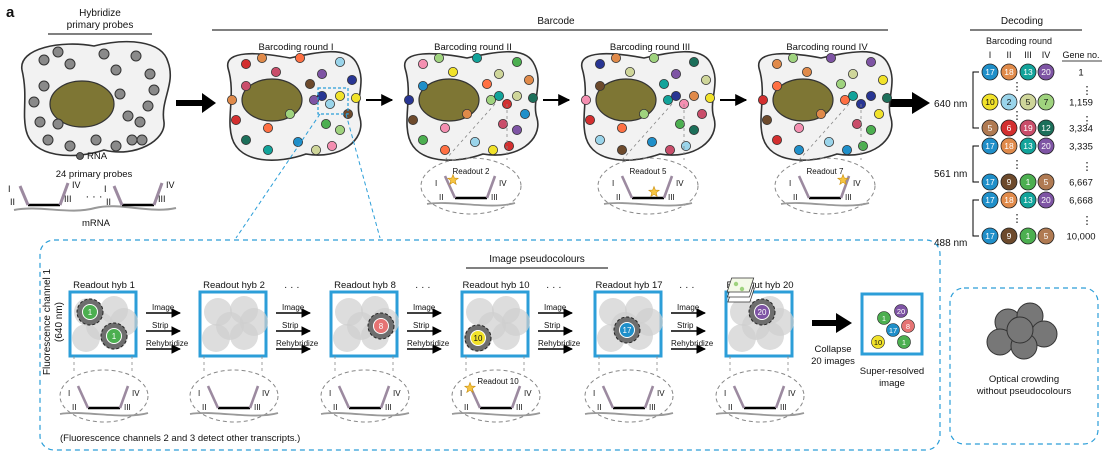 The width and height of the screenshot is (1106, 458). I want to click on code-circle-r5-c1, so click(990, 182).